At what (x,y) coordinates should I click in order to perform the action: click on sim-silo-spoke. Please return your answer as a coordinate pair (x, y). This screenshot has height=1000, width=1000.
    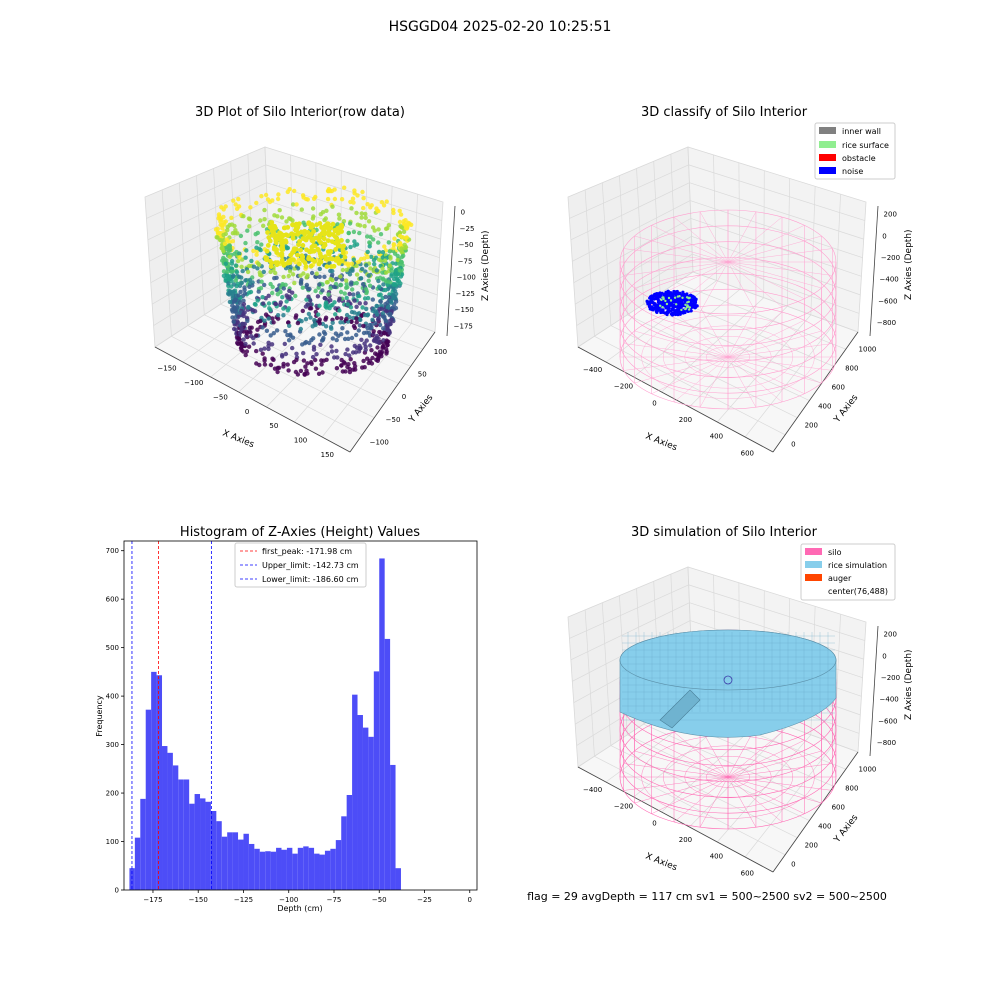
    Looking at the image, I should click on (755, 799).